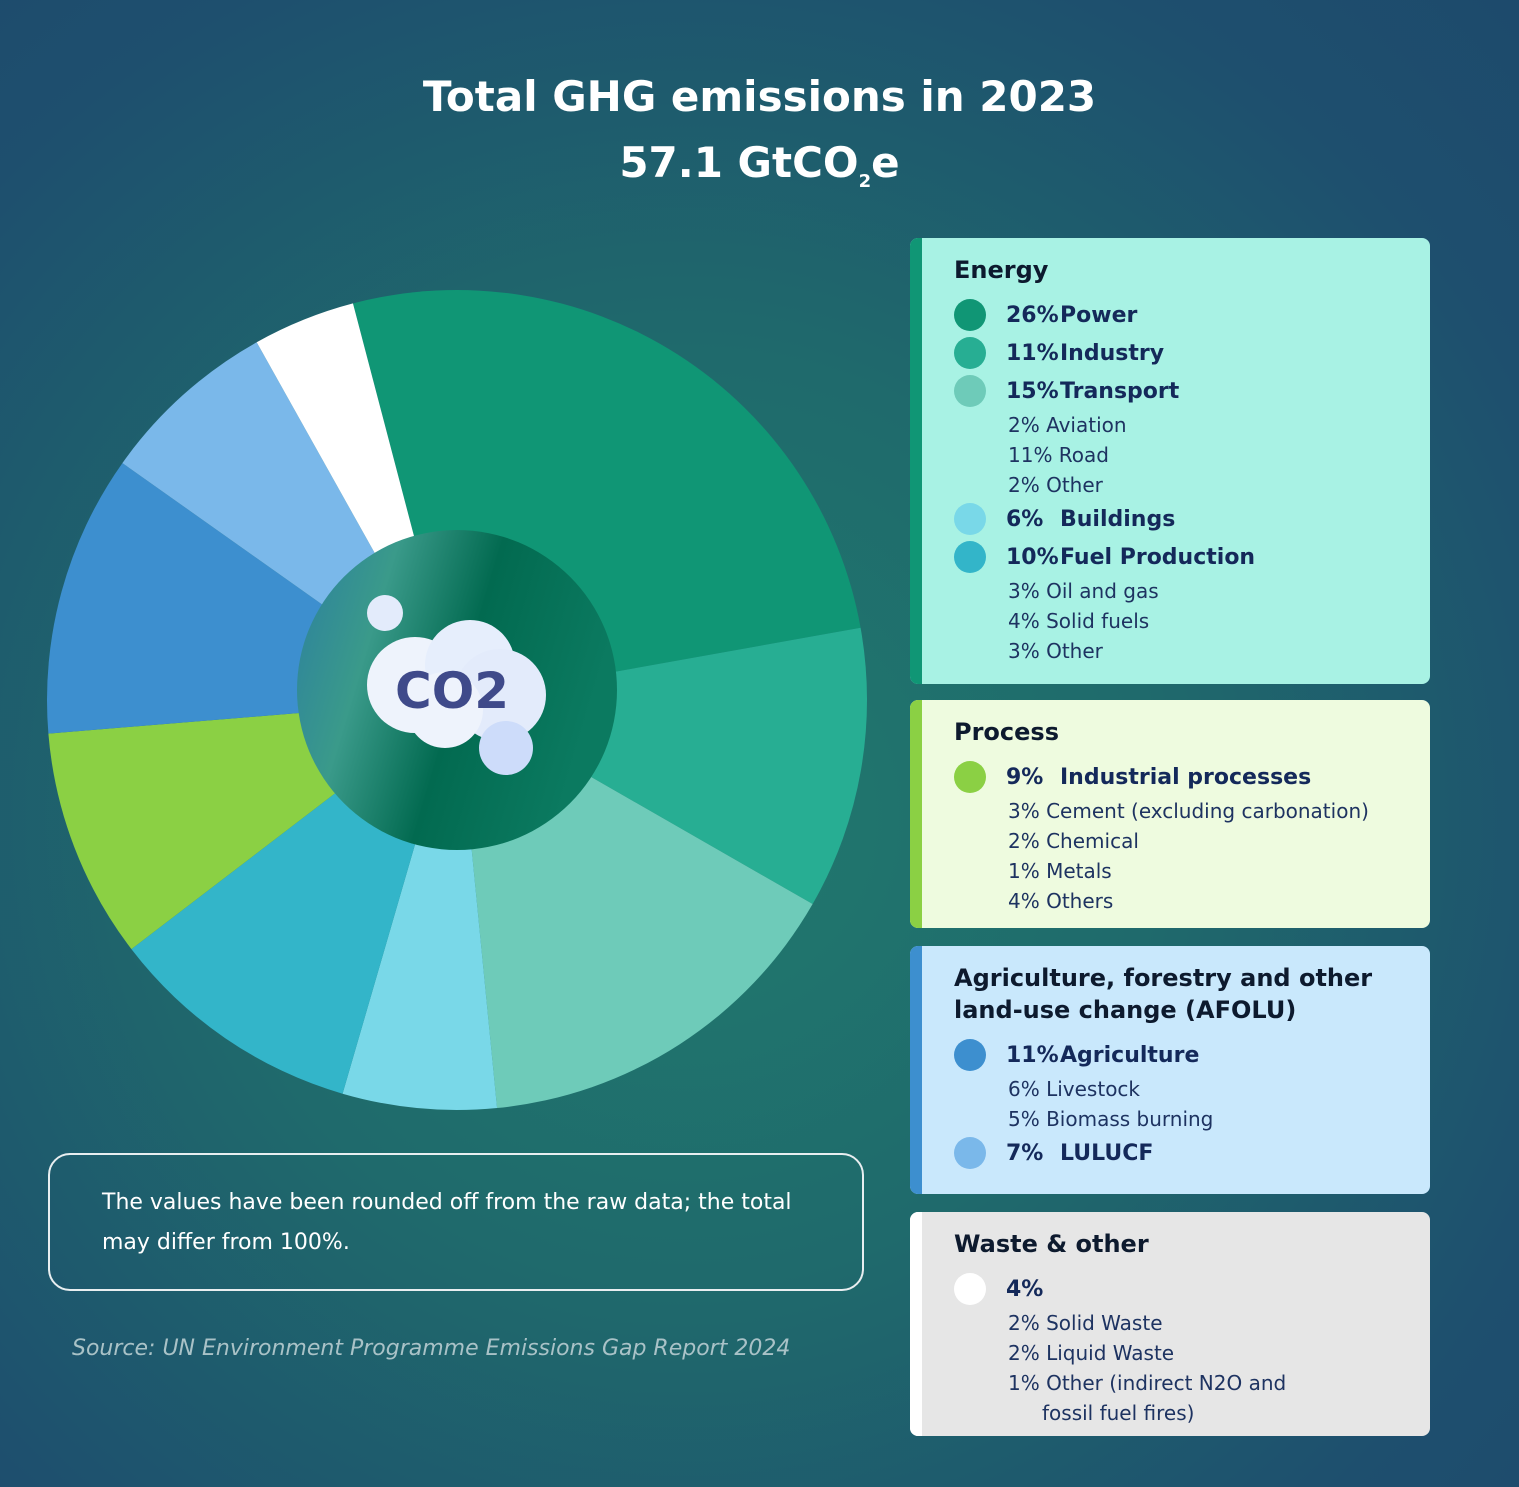 The width and height of the screenshot is (1519, 1487). Describe the element at coordinates (452, 691) in the screenshot. I see `co2-label: CO2` at that location.